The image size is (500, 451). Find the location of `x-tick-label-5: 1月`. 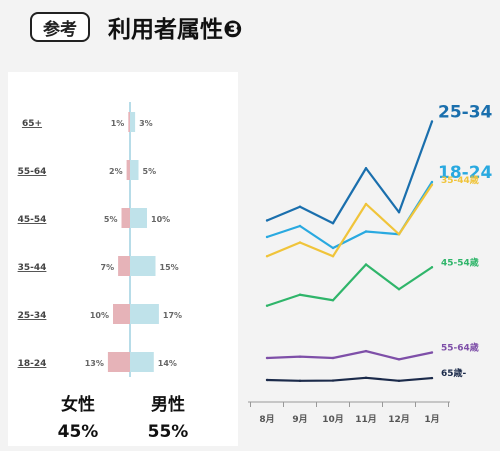

x-tick-label-5: 1月 is located at coordinates (431, 419).